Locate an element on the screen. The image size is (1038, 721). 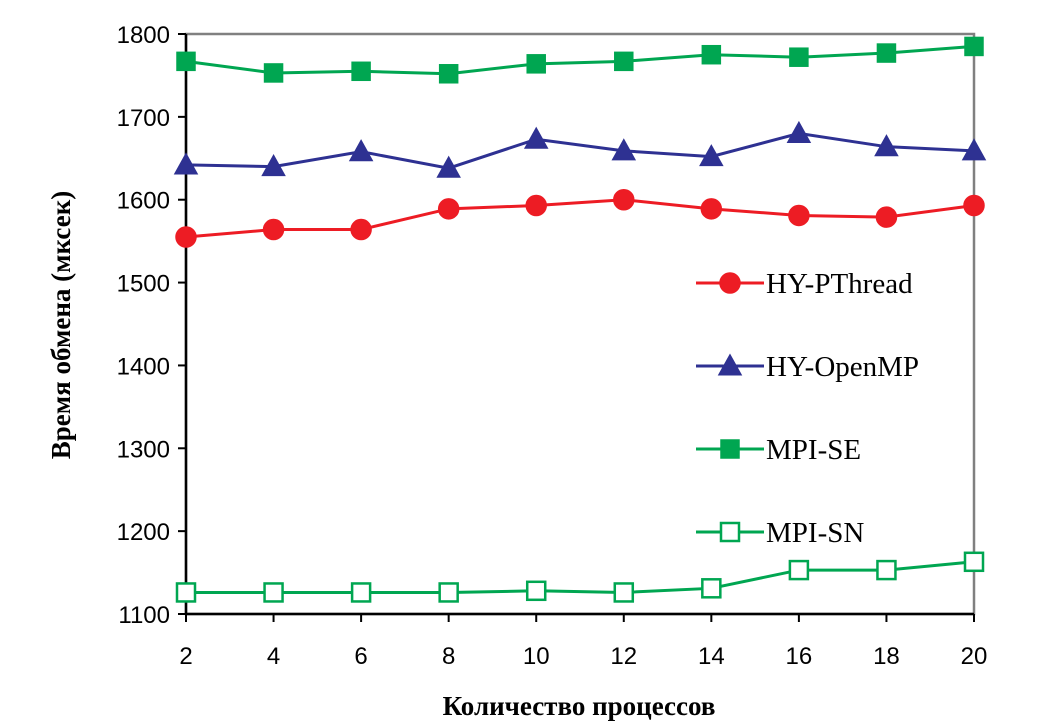
x-tick-label: 8 is located at coordinates (448, 656).